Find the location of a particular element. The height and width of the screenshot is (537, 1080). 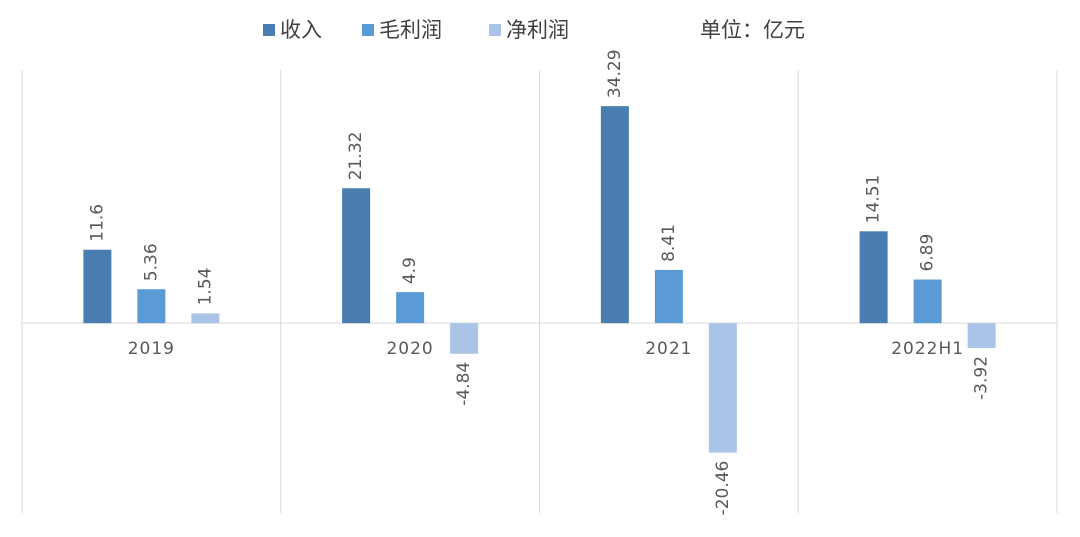

data-label: 5.36 is located at coordinates (151, 262).